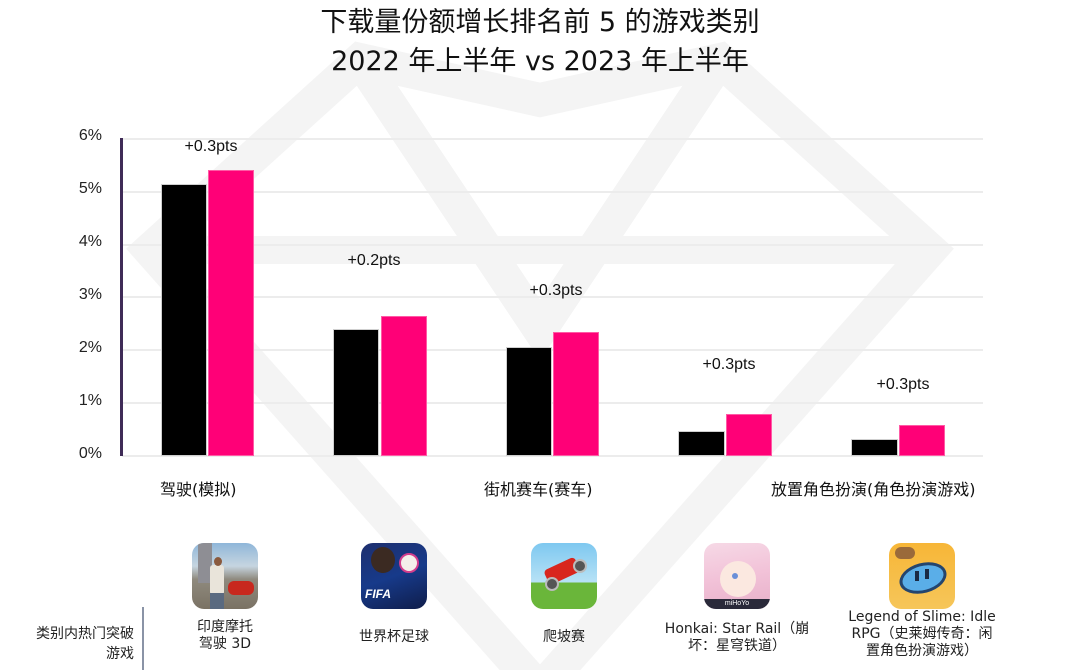  Describe the element at coordinates (564, 637) in the screenshot. I see `game-name: 爬坡赛` at that location.